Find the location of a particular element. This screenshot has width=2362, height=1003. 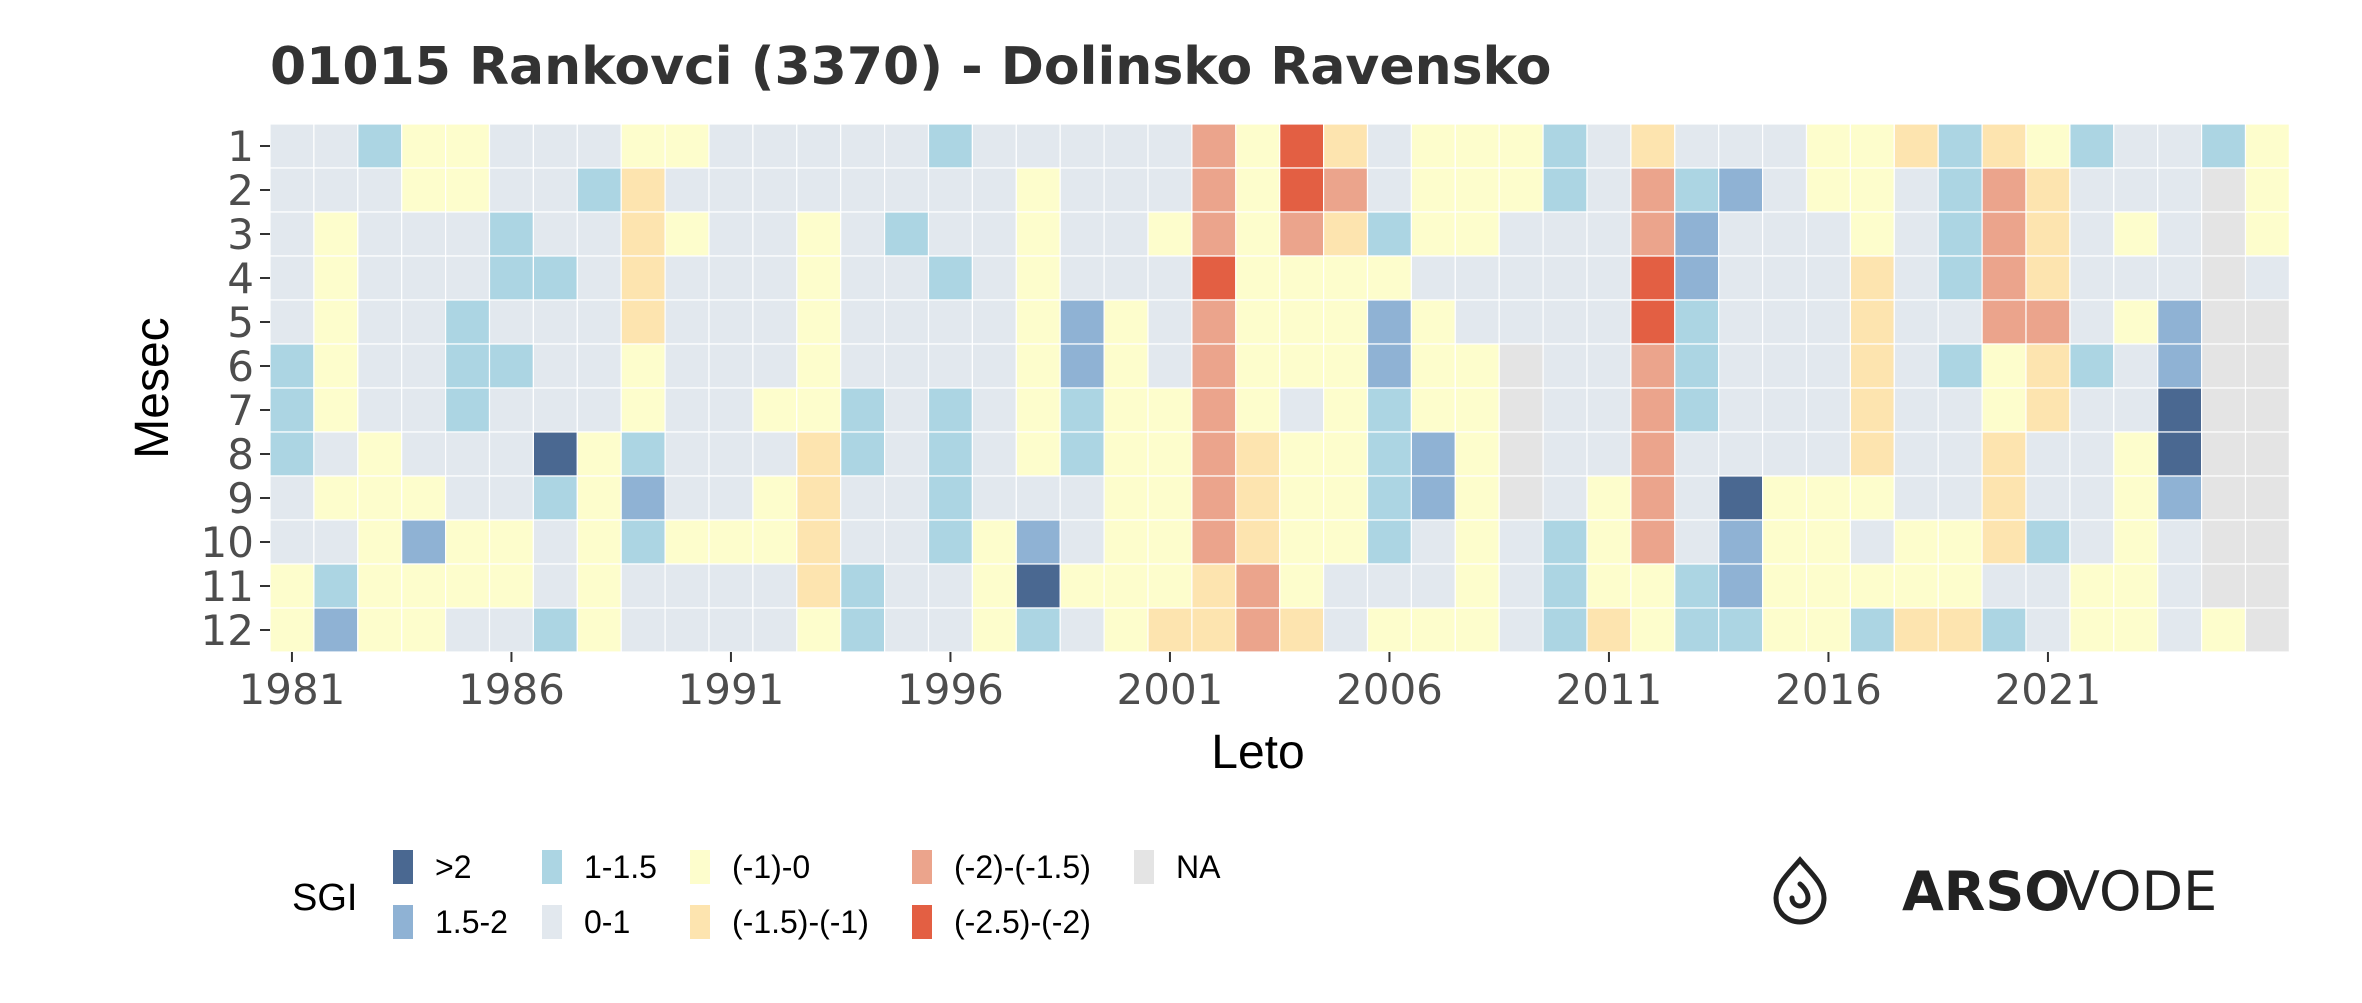

y-tick-label: 6 is located at coordinates (240, 366).